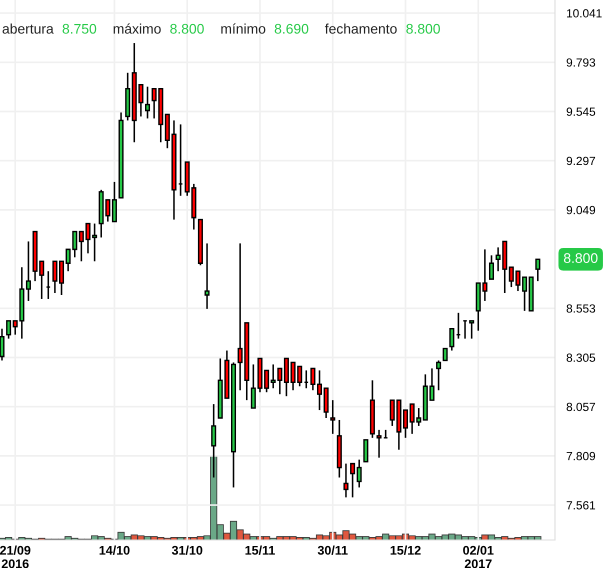 The image size is (610, 568). What do you see at coordinates (581, 62) in the screenshot?
I see `y-tick-label: 9.793` at bounding box center [581, 62].